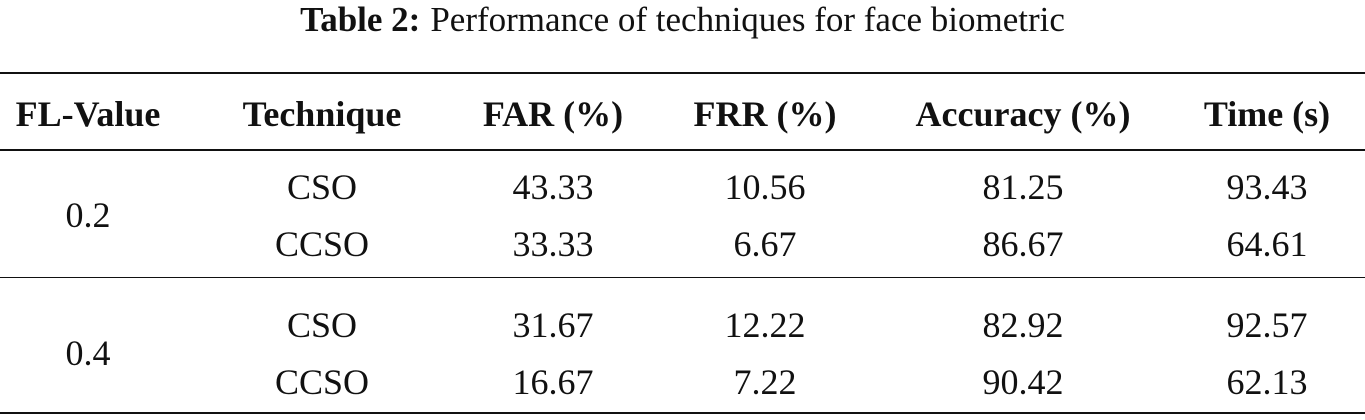  Describe the element at coordinates (1267, 325) in the screenshot. I see `metric-value: 92.57` at that location.